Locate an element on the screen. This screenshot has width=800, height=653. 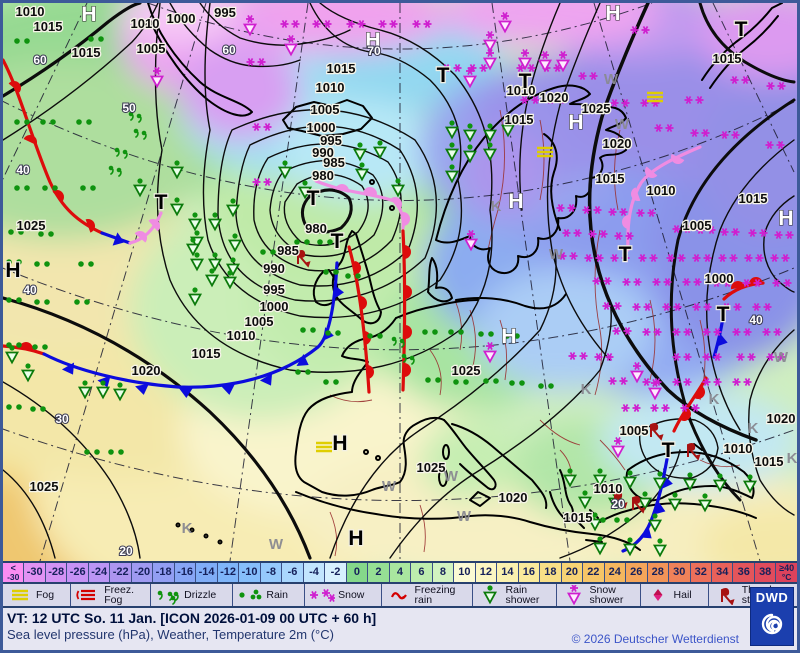
isobar-label: 995 is located at coordinates (274, 289).